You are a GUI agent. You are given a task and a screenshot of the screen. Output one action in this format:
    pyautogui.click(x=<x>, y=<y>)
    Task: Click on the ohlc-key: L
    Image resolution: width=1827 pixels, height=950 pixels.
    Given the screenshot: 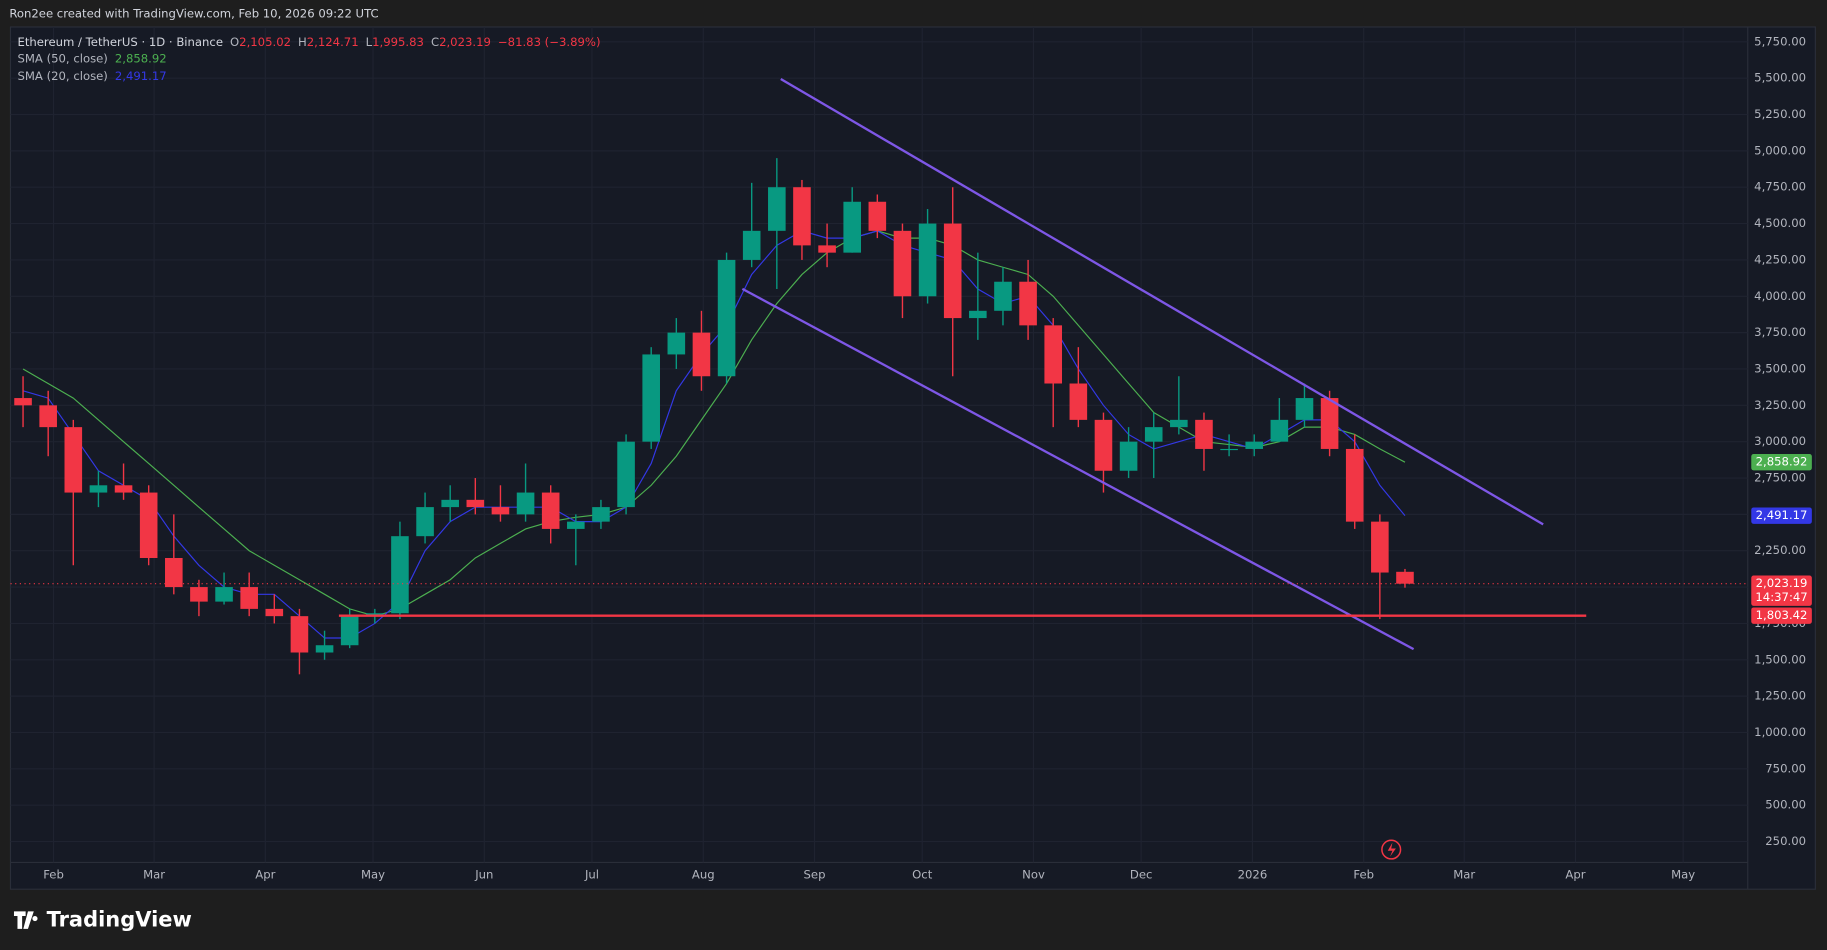 What is the action you would take?
    pyautogui.click(x=369, y=42)
    